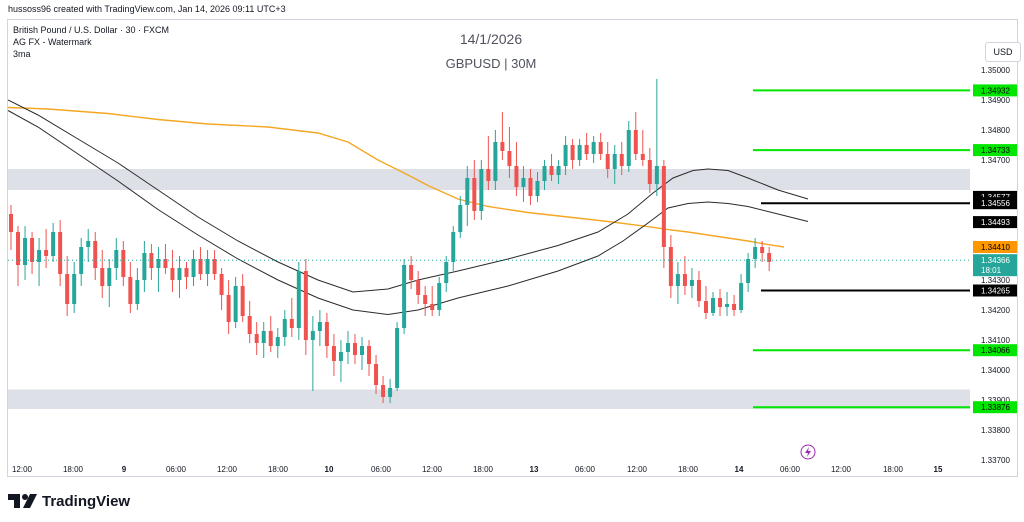 This screenshot has width=1024, height=522. Describe the element at coordinates (91, 30) in the screenshot. I see `legend-symbol: British Pound / U.S. Dollar · 30 · FXCM` at that location.